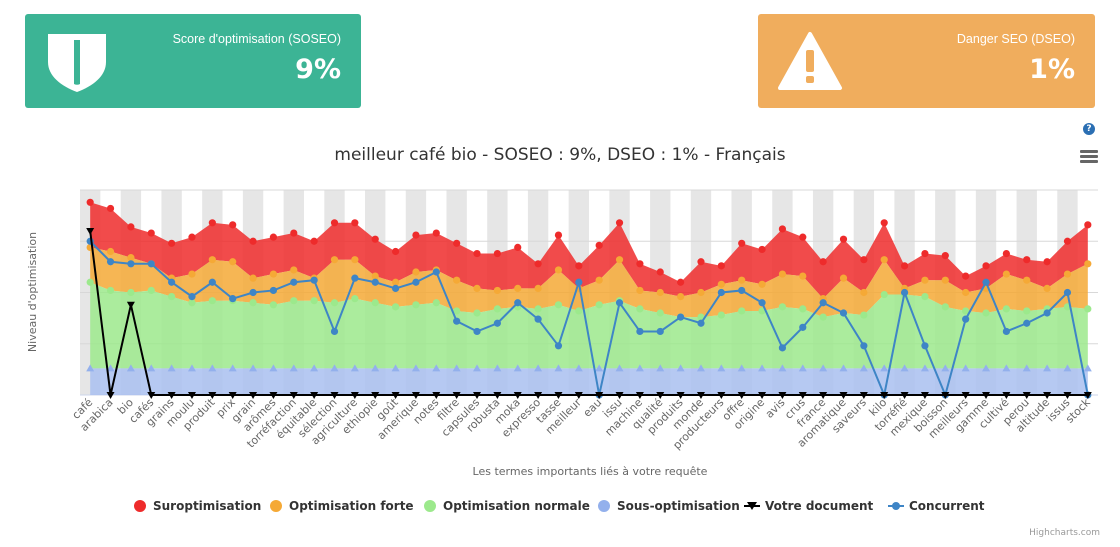 Image resolution: width=1120 pixels, height=547 pixels. What do you see at coordinates (819, 506) in the screenshot?
I see `legend-item: Votre document` at bounding box center [819, 506].